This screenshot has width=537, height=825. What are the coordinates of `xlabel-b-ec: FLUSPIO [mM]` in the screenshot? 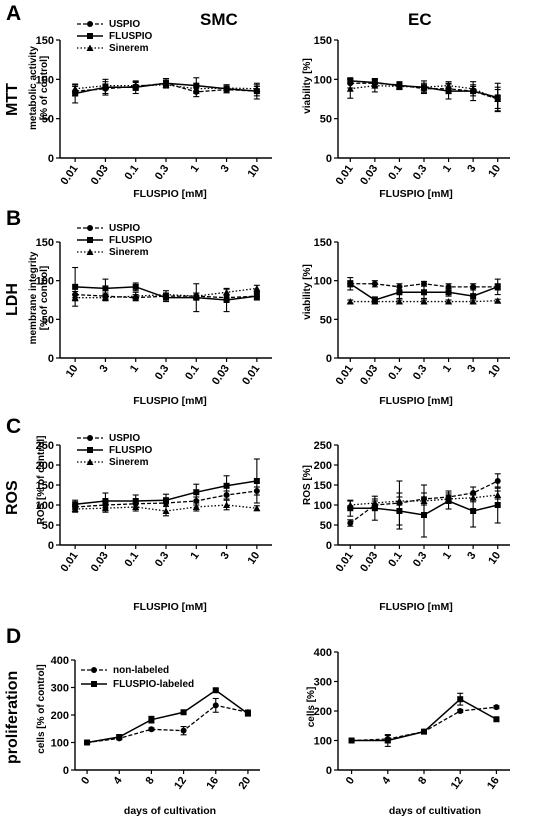 It's located at (416, 401).